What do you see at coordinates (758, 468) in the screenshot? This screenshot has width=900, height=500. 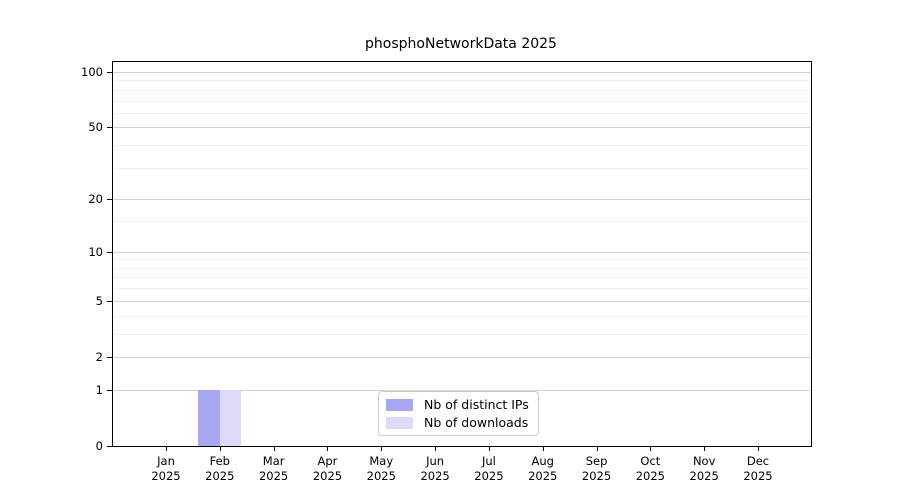 I see `x-tick-label: Dec 2025` at bounding box center [758, 468].